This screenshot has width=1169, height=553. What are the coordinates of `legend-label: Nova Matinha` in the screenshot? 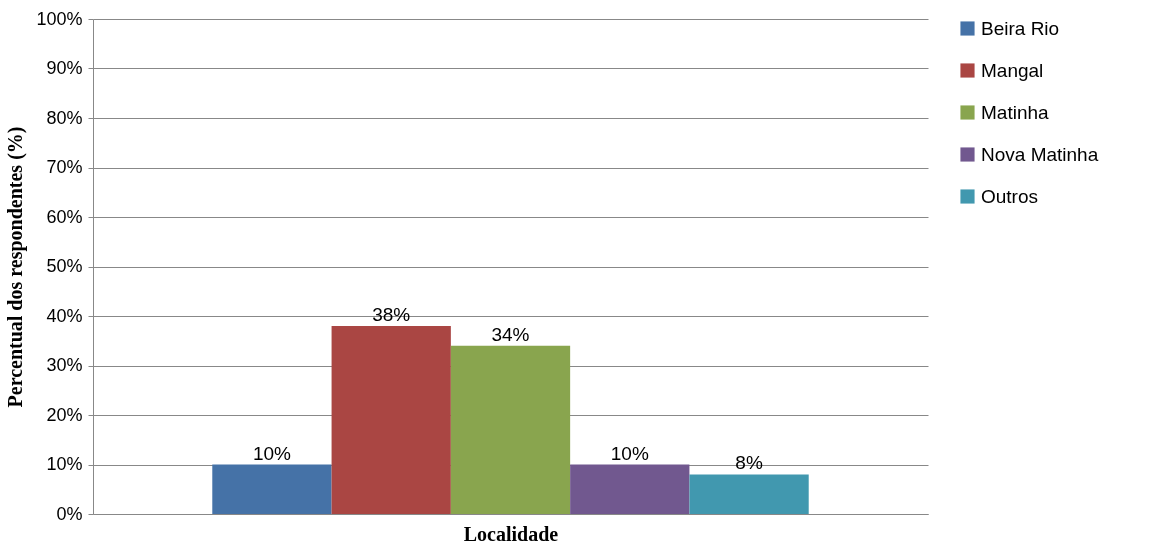 It's located at (1040, 154).